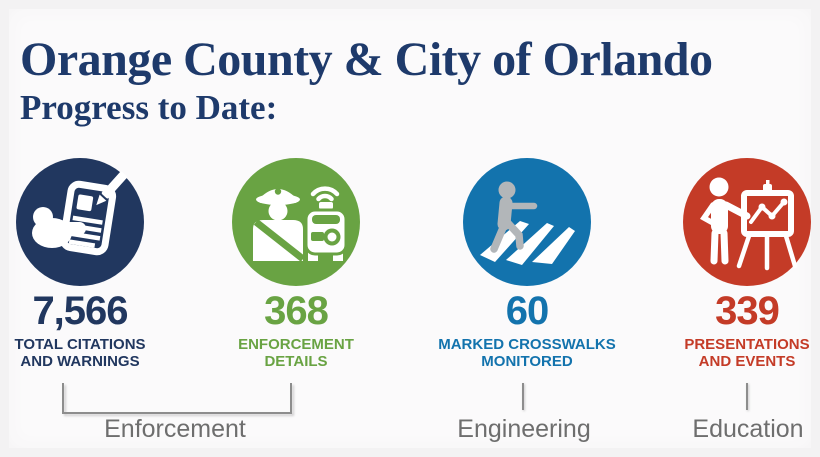  Describe the element at coordinates (524, 429) in the screenshot. I see `group-label-engineering: Engineering` at that location.